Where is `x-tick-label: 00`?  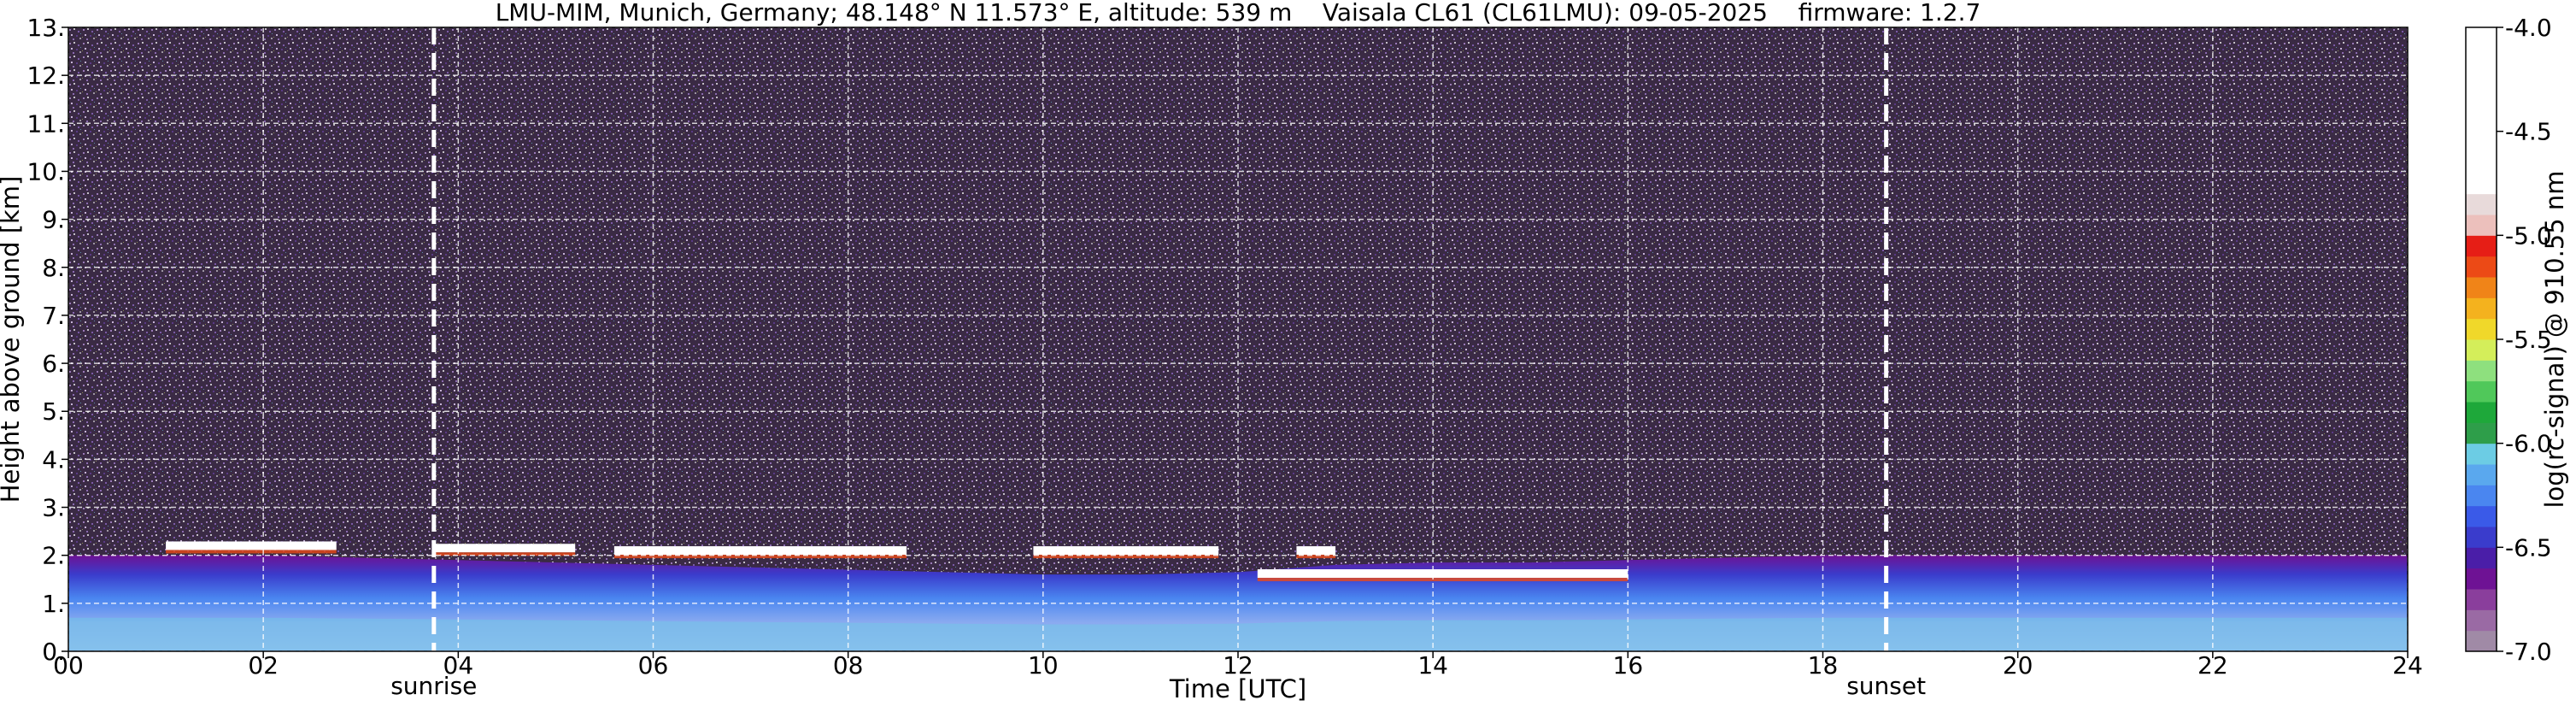
x-tick-label: 00 is located at coordinates (68, 665).